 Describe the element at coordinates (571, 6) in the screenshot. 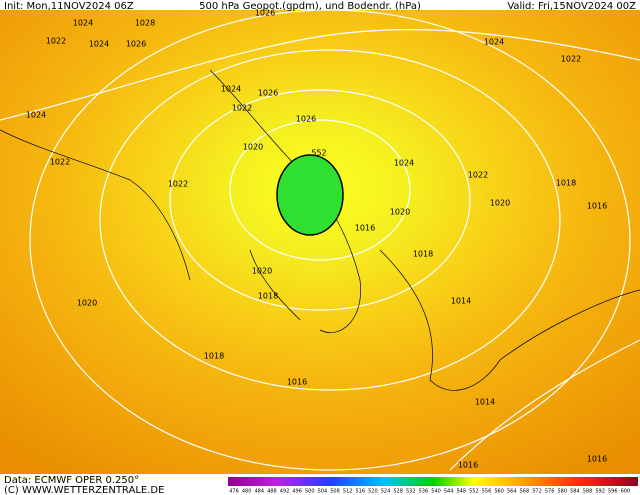

I see `valid-text: Valid: Fri,15NOV2024 00Z` at that location.